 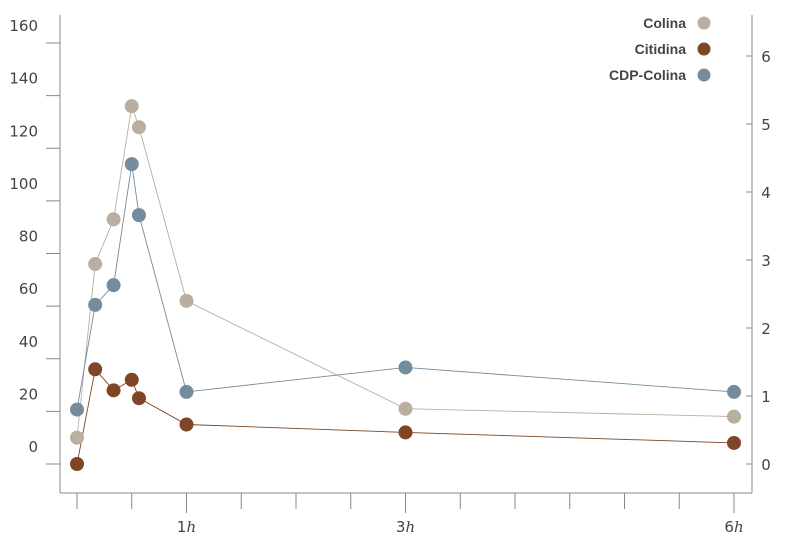 I want to click on legend-label-cdp-colina: CDP-Colina, so click(x=647, y=75).